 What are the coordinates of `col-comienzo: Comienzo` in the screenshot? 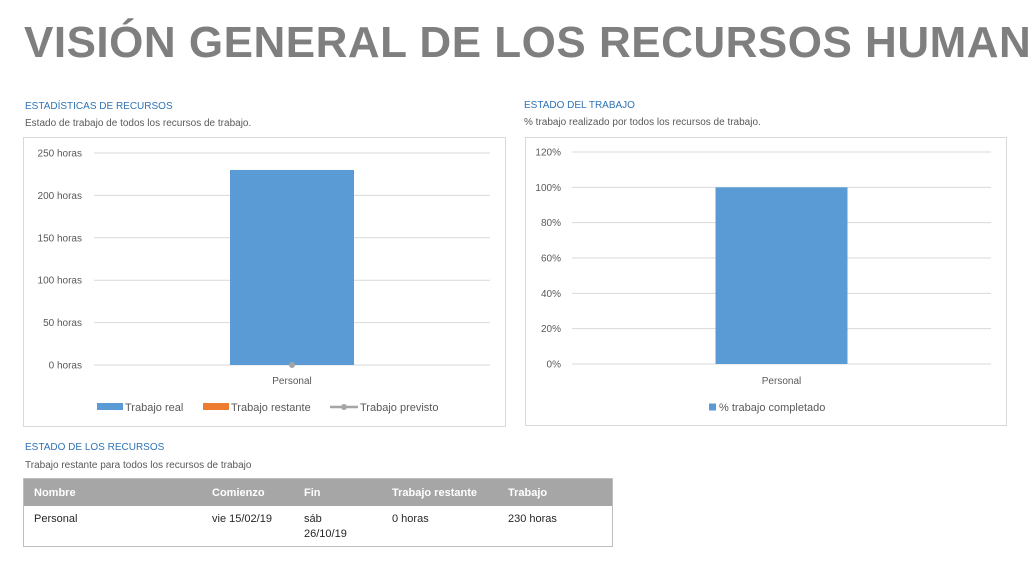 It's located at (248, 492).